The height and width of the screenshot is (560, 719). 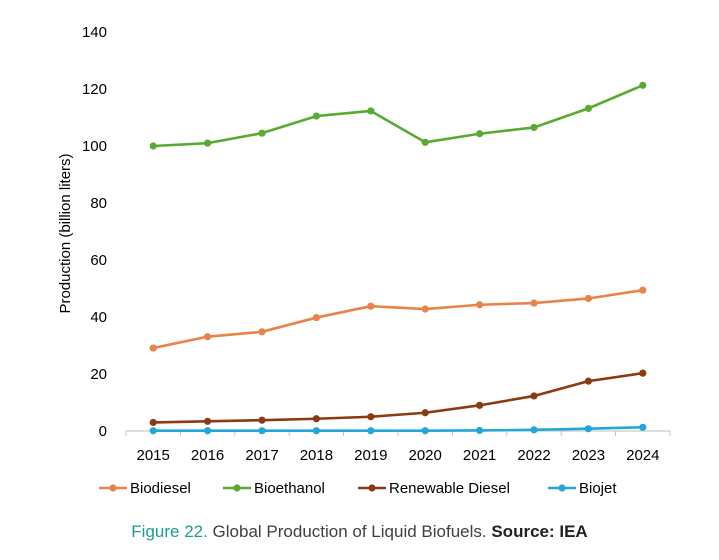 What do you see at coordinates (65, 233) in the screenshot?
I see `y-axis-title: Production (billion liters)` at bounding box center [65, 233].